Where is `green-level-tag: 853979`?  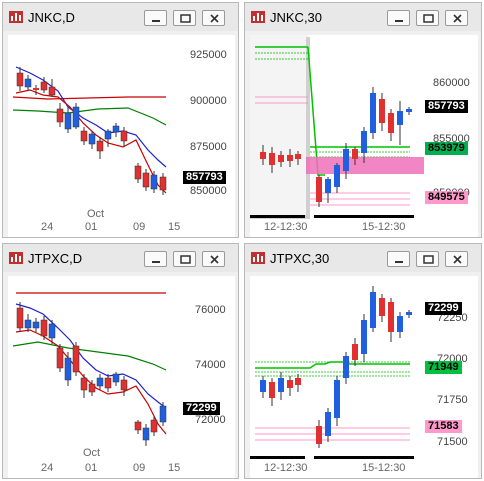 green-level-tag: 853979 is located at coordinates (446, 148).